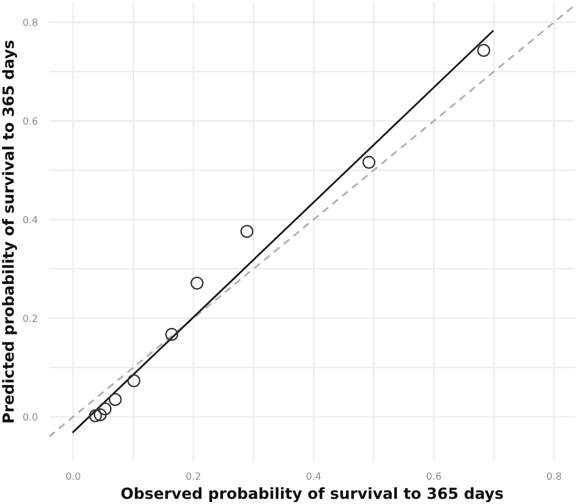 This screenshot has width=578, height=504. What do you see at coordinates (30, 22) in the screenshot?
I see `y-tick-label: 0.8` at bounding box center [30, 22].